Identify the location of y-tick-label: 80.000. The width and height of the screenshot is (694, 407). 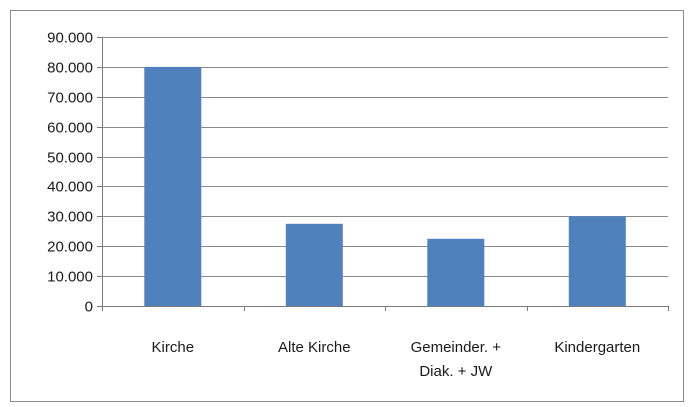
(70, 68).